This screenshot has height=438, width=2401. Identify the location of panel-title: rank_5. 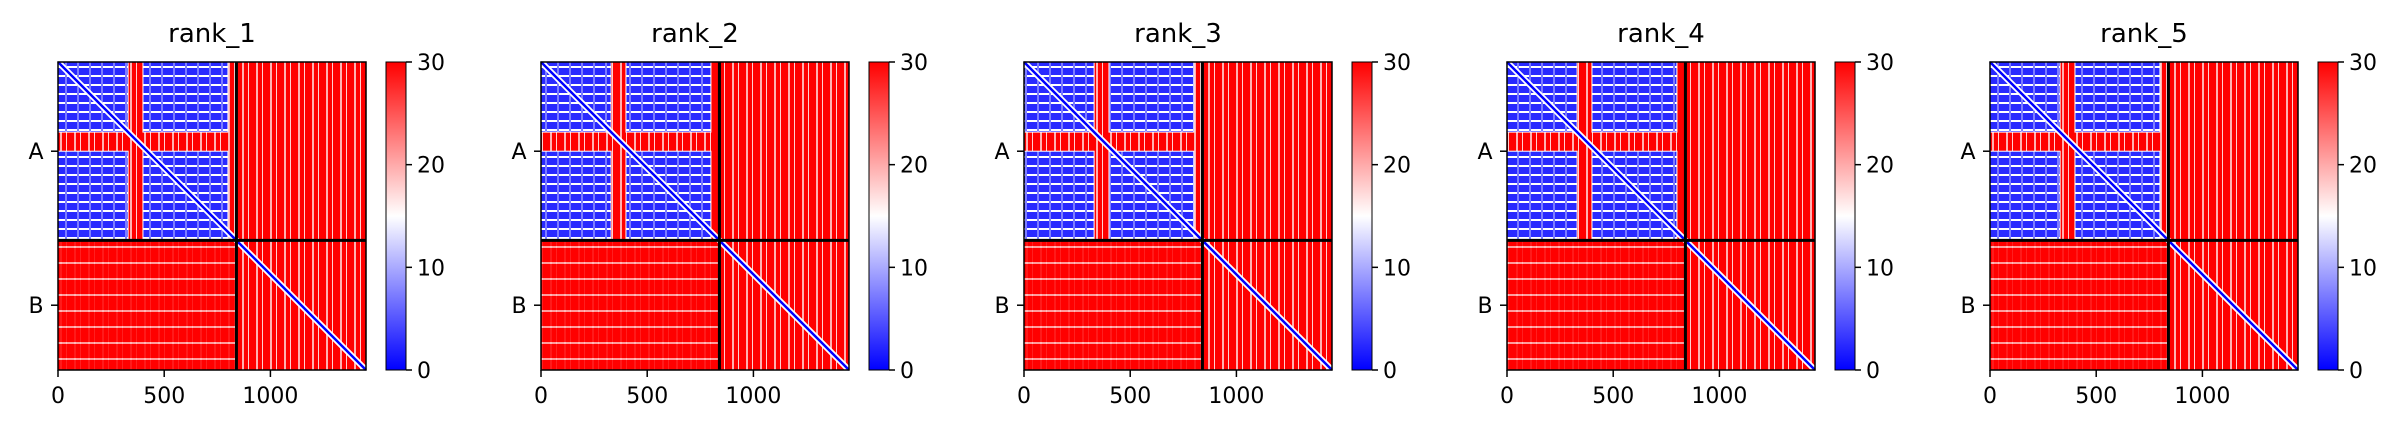
(2144, 34).